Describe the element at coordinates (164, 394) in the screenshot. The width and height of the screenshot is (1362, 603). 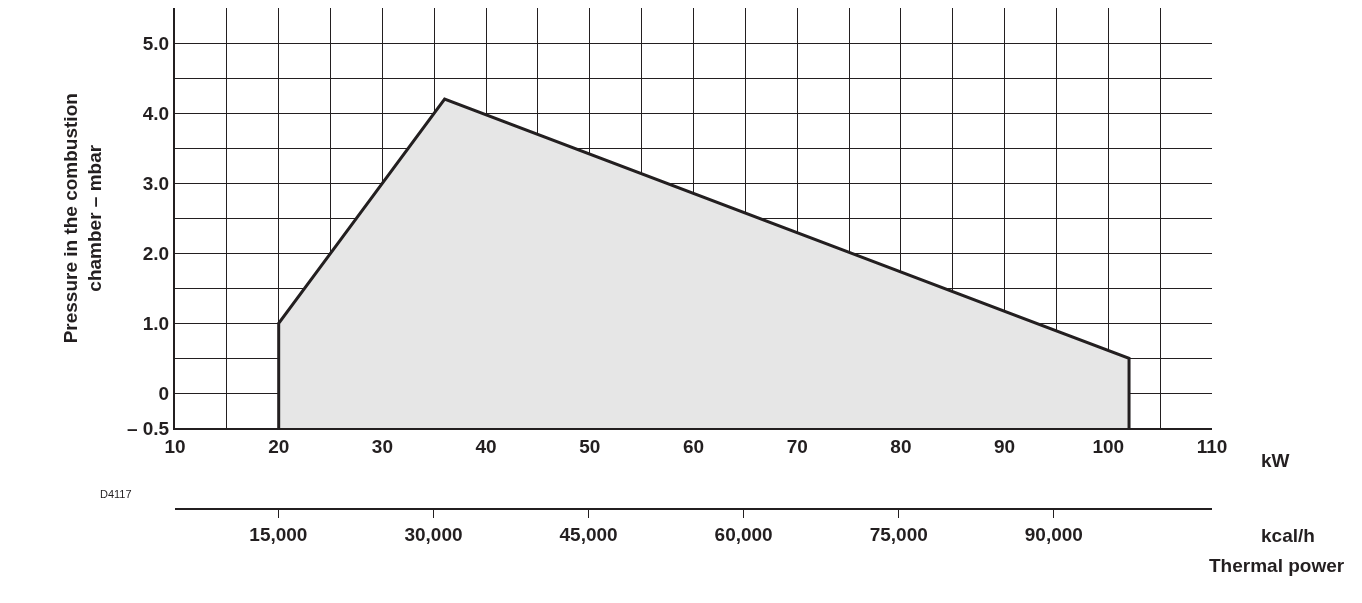
I see `y-tick-label: 0` at that location.